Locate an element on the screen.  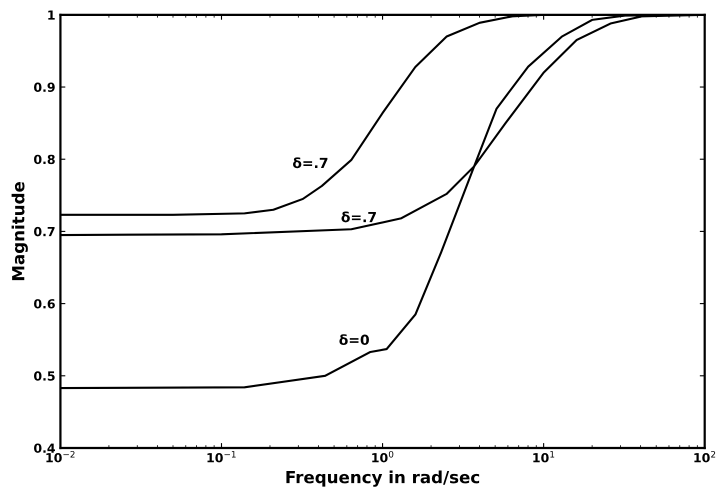
annotation: δ=0 is located at coordinates (354, 340).